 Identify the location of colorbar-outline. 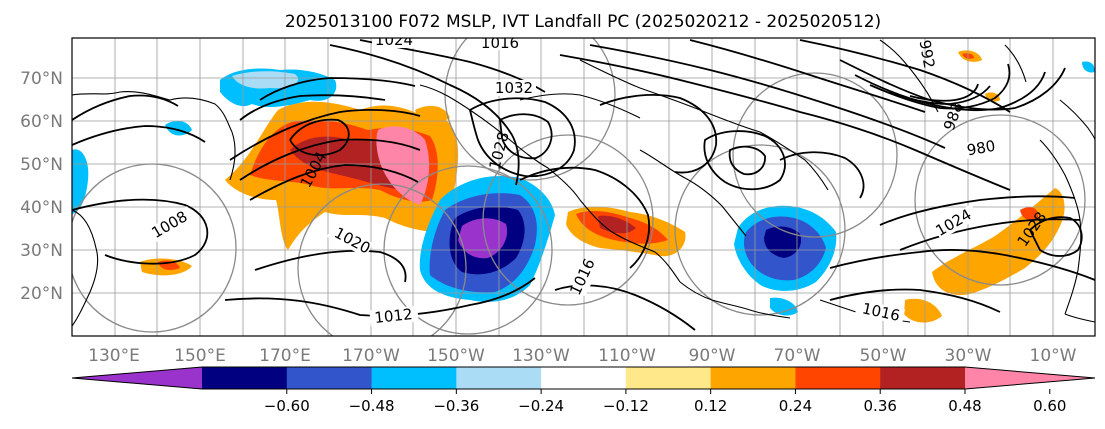
(583, 378).